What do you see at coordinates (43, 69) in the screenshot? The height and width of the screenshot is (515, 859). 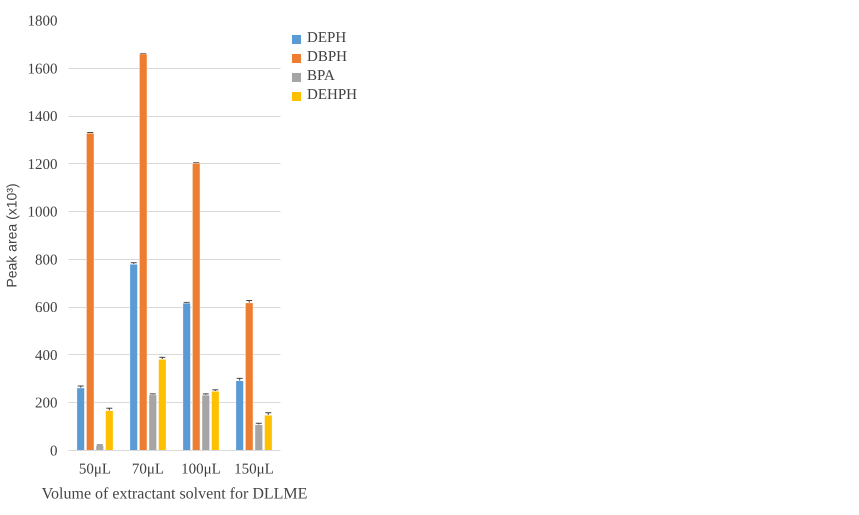 I see `y-tick-label: 1600` at bounding box center [43, 69].